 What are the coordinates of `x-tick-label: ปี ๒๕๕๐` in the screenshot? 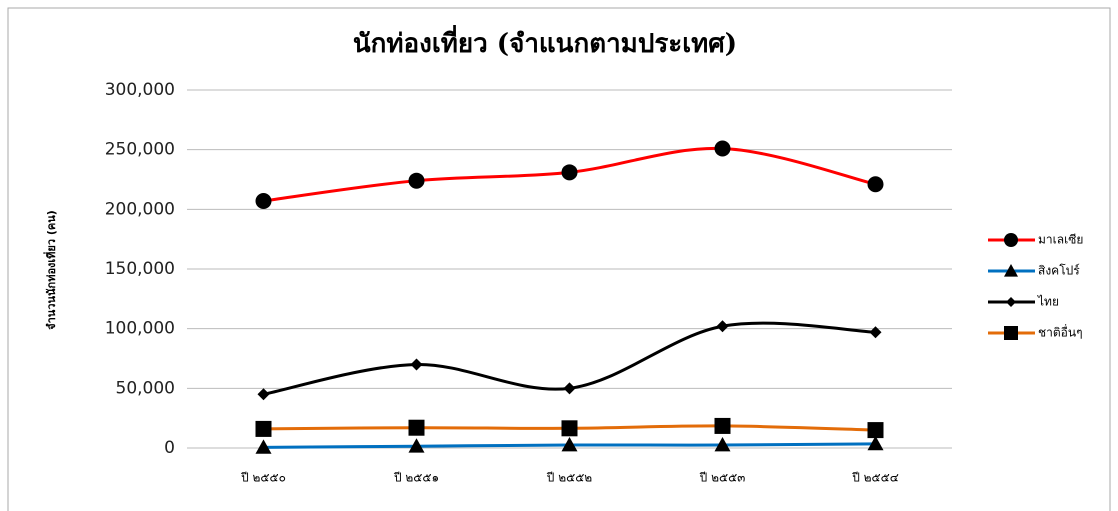 It's located at (263, 478).